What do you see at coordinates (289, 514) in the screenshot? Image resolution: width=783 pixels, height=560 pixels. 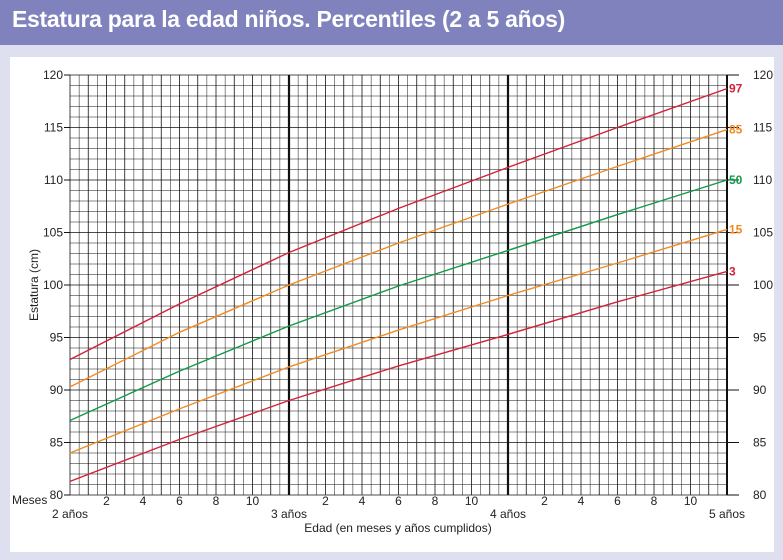 I see `x-year-label: 3 años` at bounding box center [289, 514].